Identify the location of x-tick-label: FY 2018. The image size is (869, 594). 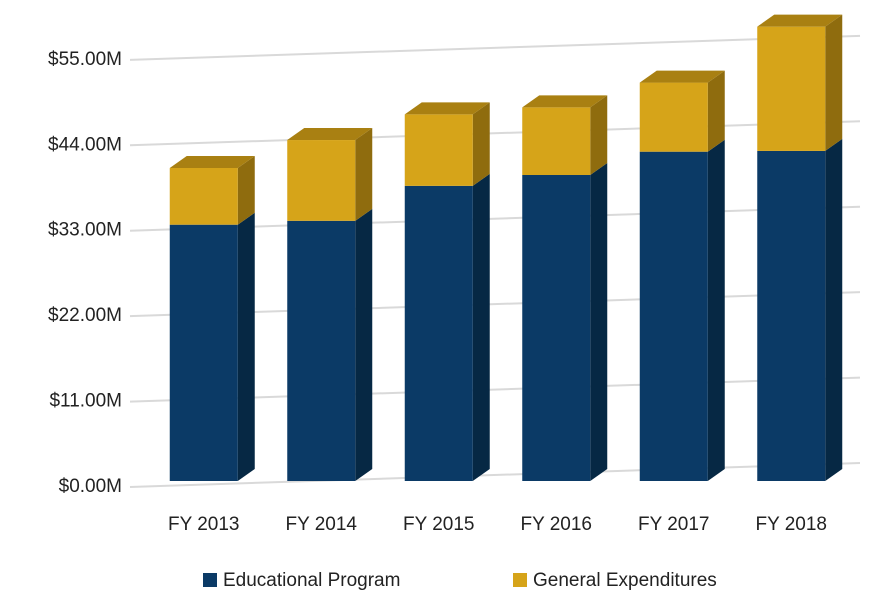
(791, 524).